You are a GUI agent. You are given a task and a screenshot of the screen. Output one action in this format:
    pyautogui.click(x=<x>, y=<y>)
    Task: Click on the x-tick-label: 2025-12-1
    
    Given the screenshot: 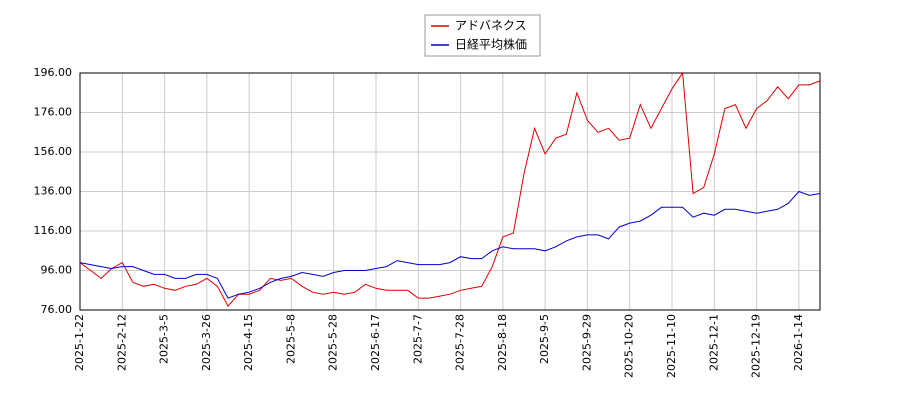 What is the action you would take?
    pyautogui.click(x=713, y=342)
    